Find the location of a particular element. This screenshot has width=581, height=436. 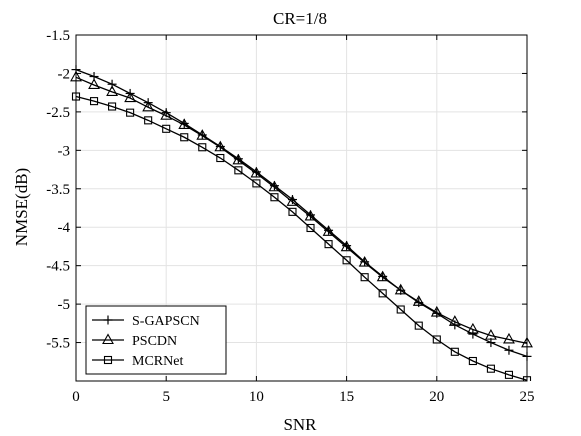

x-tick-label: 5 is located at coordinates (166, 397).